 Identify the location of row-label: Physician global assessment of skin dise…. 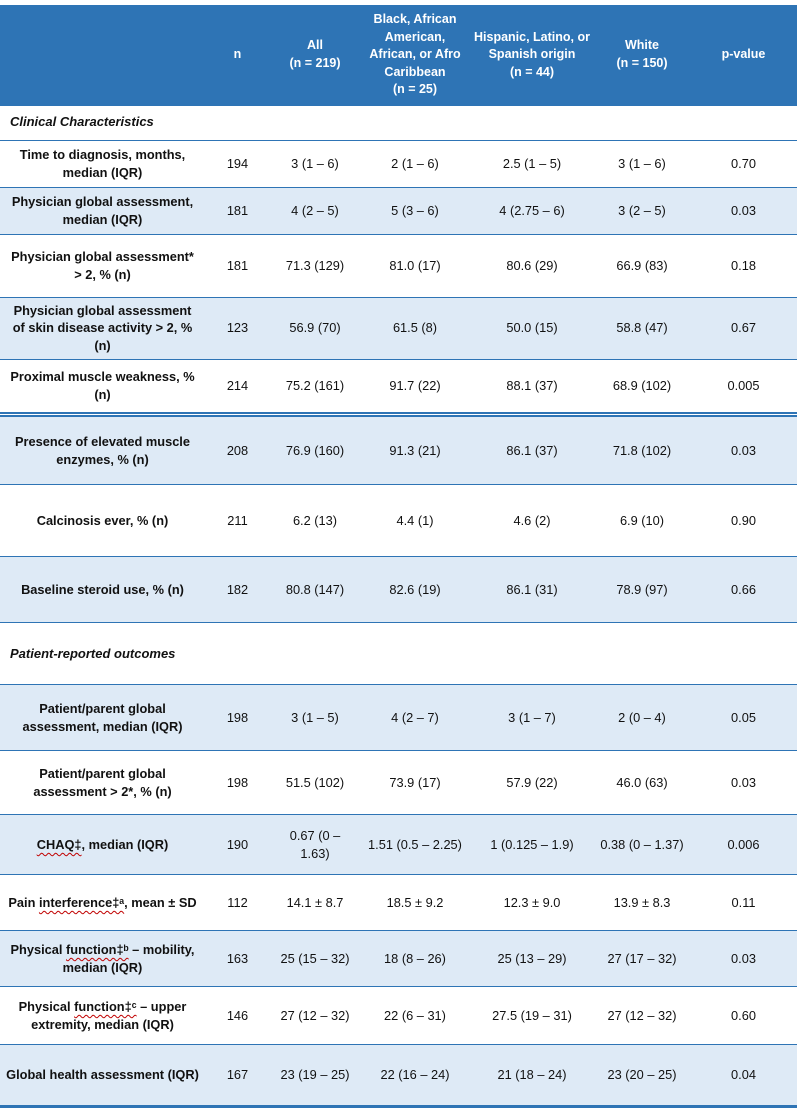
(102, 328).